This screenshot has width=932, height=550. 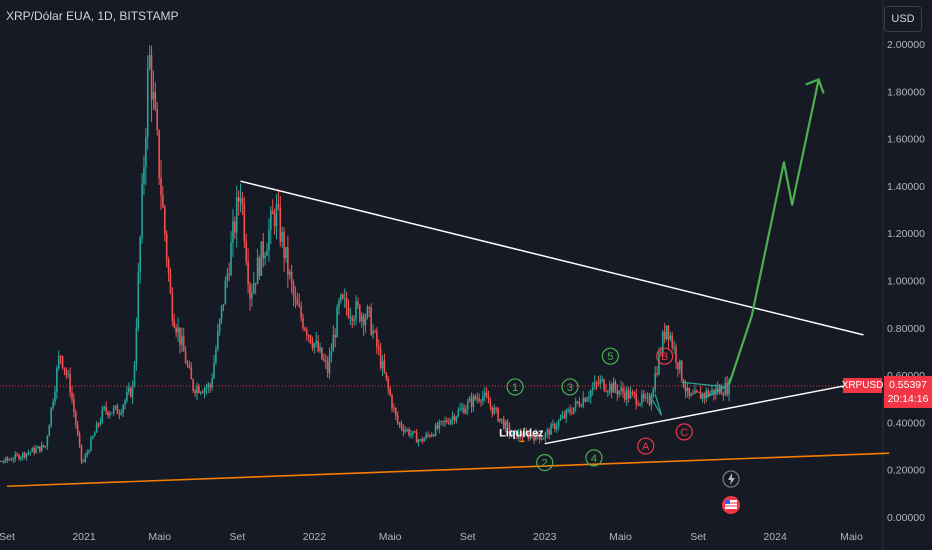 What do you see at coordinates (237, 537) in the screenshot?
I see `x-tick-label: Set` at bounding box center [237, 537].